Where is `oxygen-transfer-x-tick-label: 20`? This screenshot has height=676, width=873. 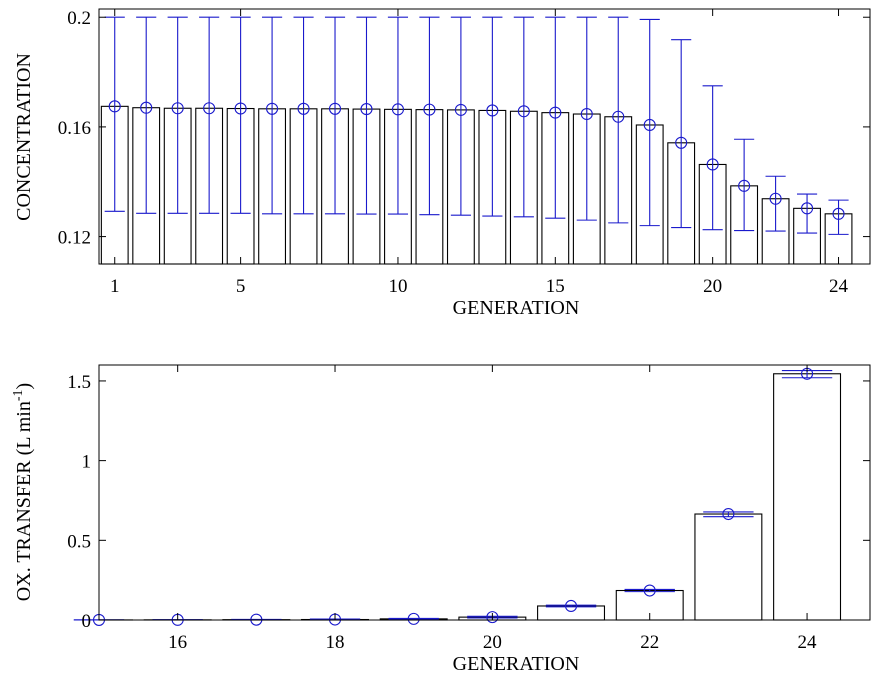 oxygen-transfer-x-tick-label: 20 is located at coordinates (492, 642).